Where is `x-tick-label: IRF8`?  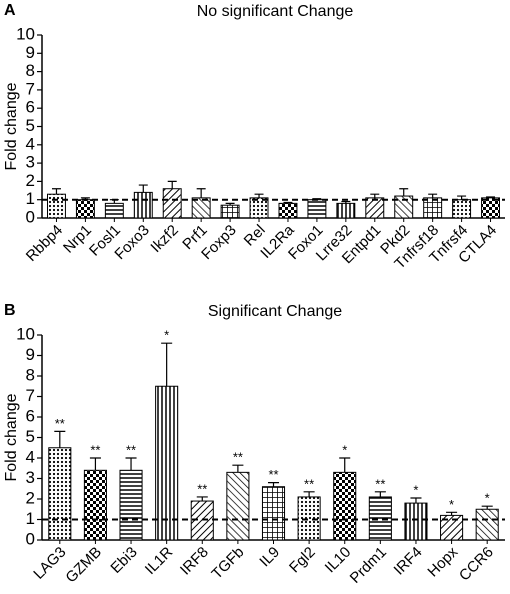 x-tick-label: IRF8 is located at coordinates (194, 561).